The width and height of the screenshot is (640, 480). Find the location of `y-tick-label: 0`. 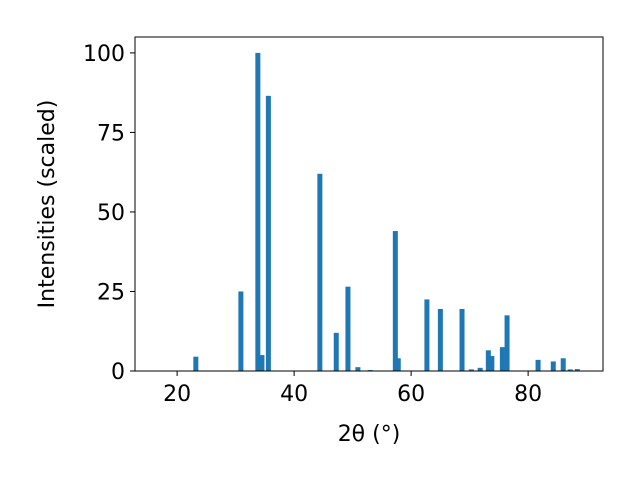

y-tick-label: 0 is located at coordinates (118, 372).